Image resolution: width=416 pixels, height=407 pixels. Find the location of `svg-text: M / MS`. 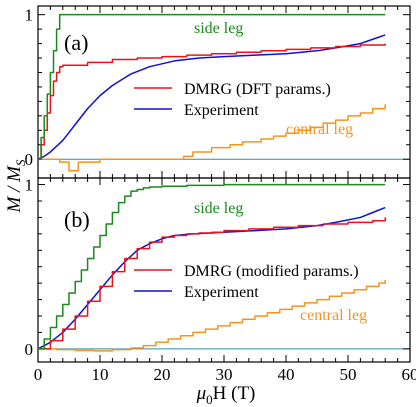

svg-text: M / MS is located at coordinates (16, 186).